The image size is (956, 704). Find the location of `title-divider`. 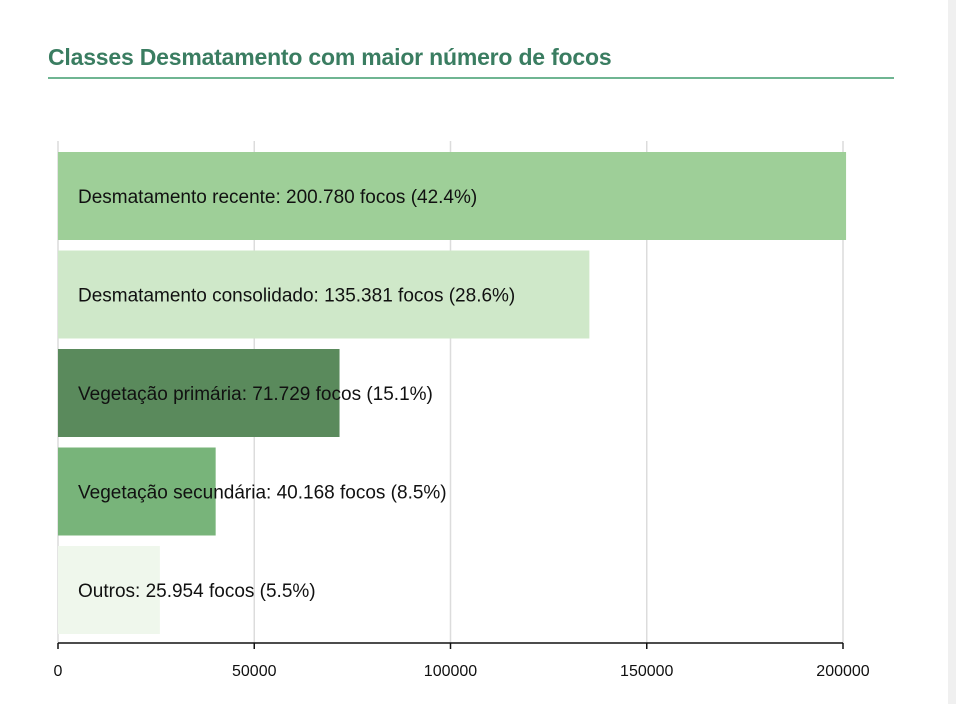

title-divider is located at coordinates (471, 78).